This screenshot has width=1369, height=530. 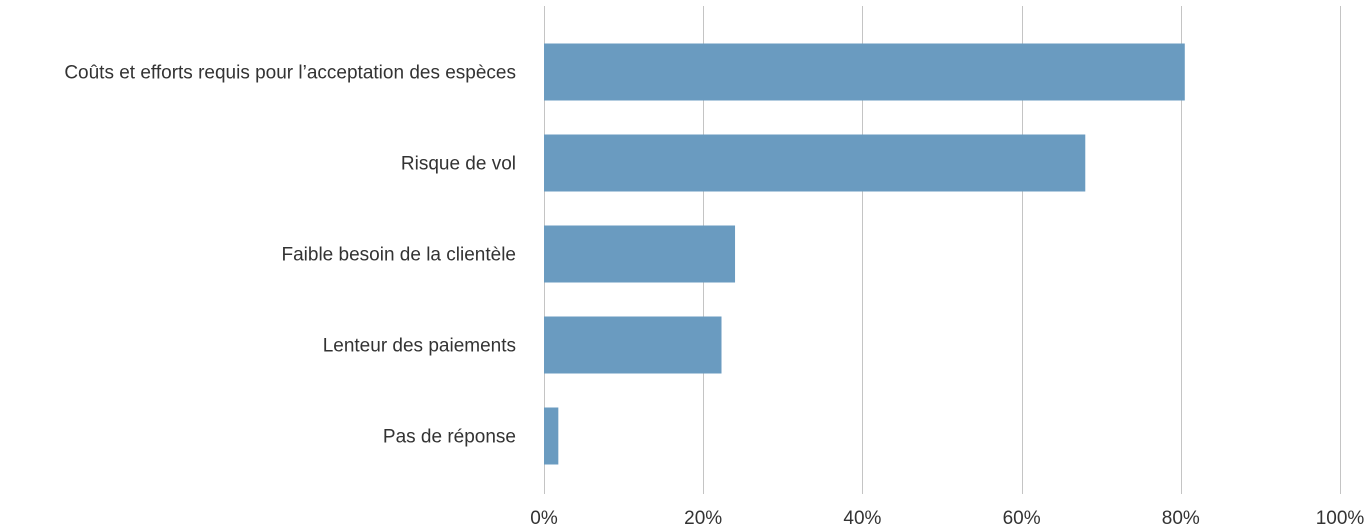 I want to click on category-label: Lenteur des paiements, so click(x=419, y=346).